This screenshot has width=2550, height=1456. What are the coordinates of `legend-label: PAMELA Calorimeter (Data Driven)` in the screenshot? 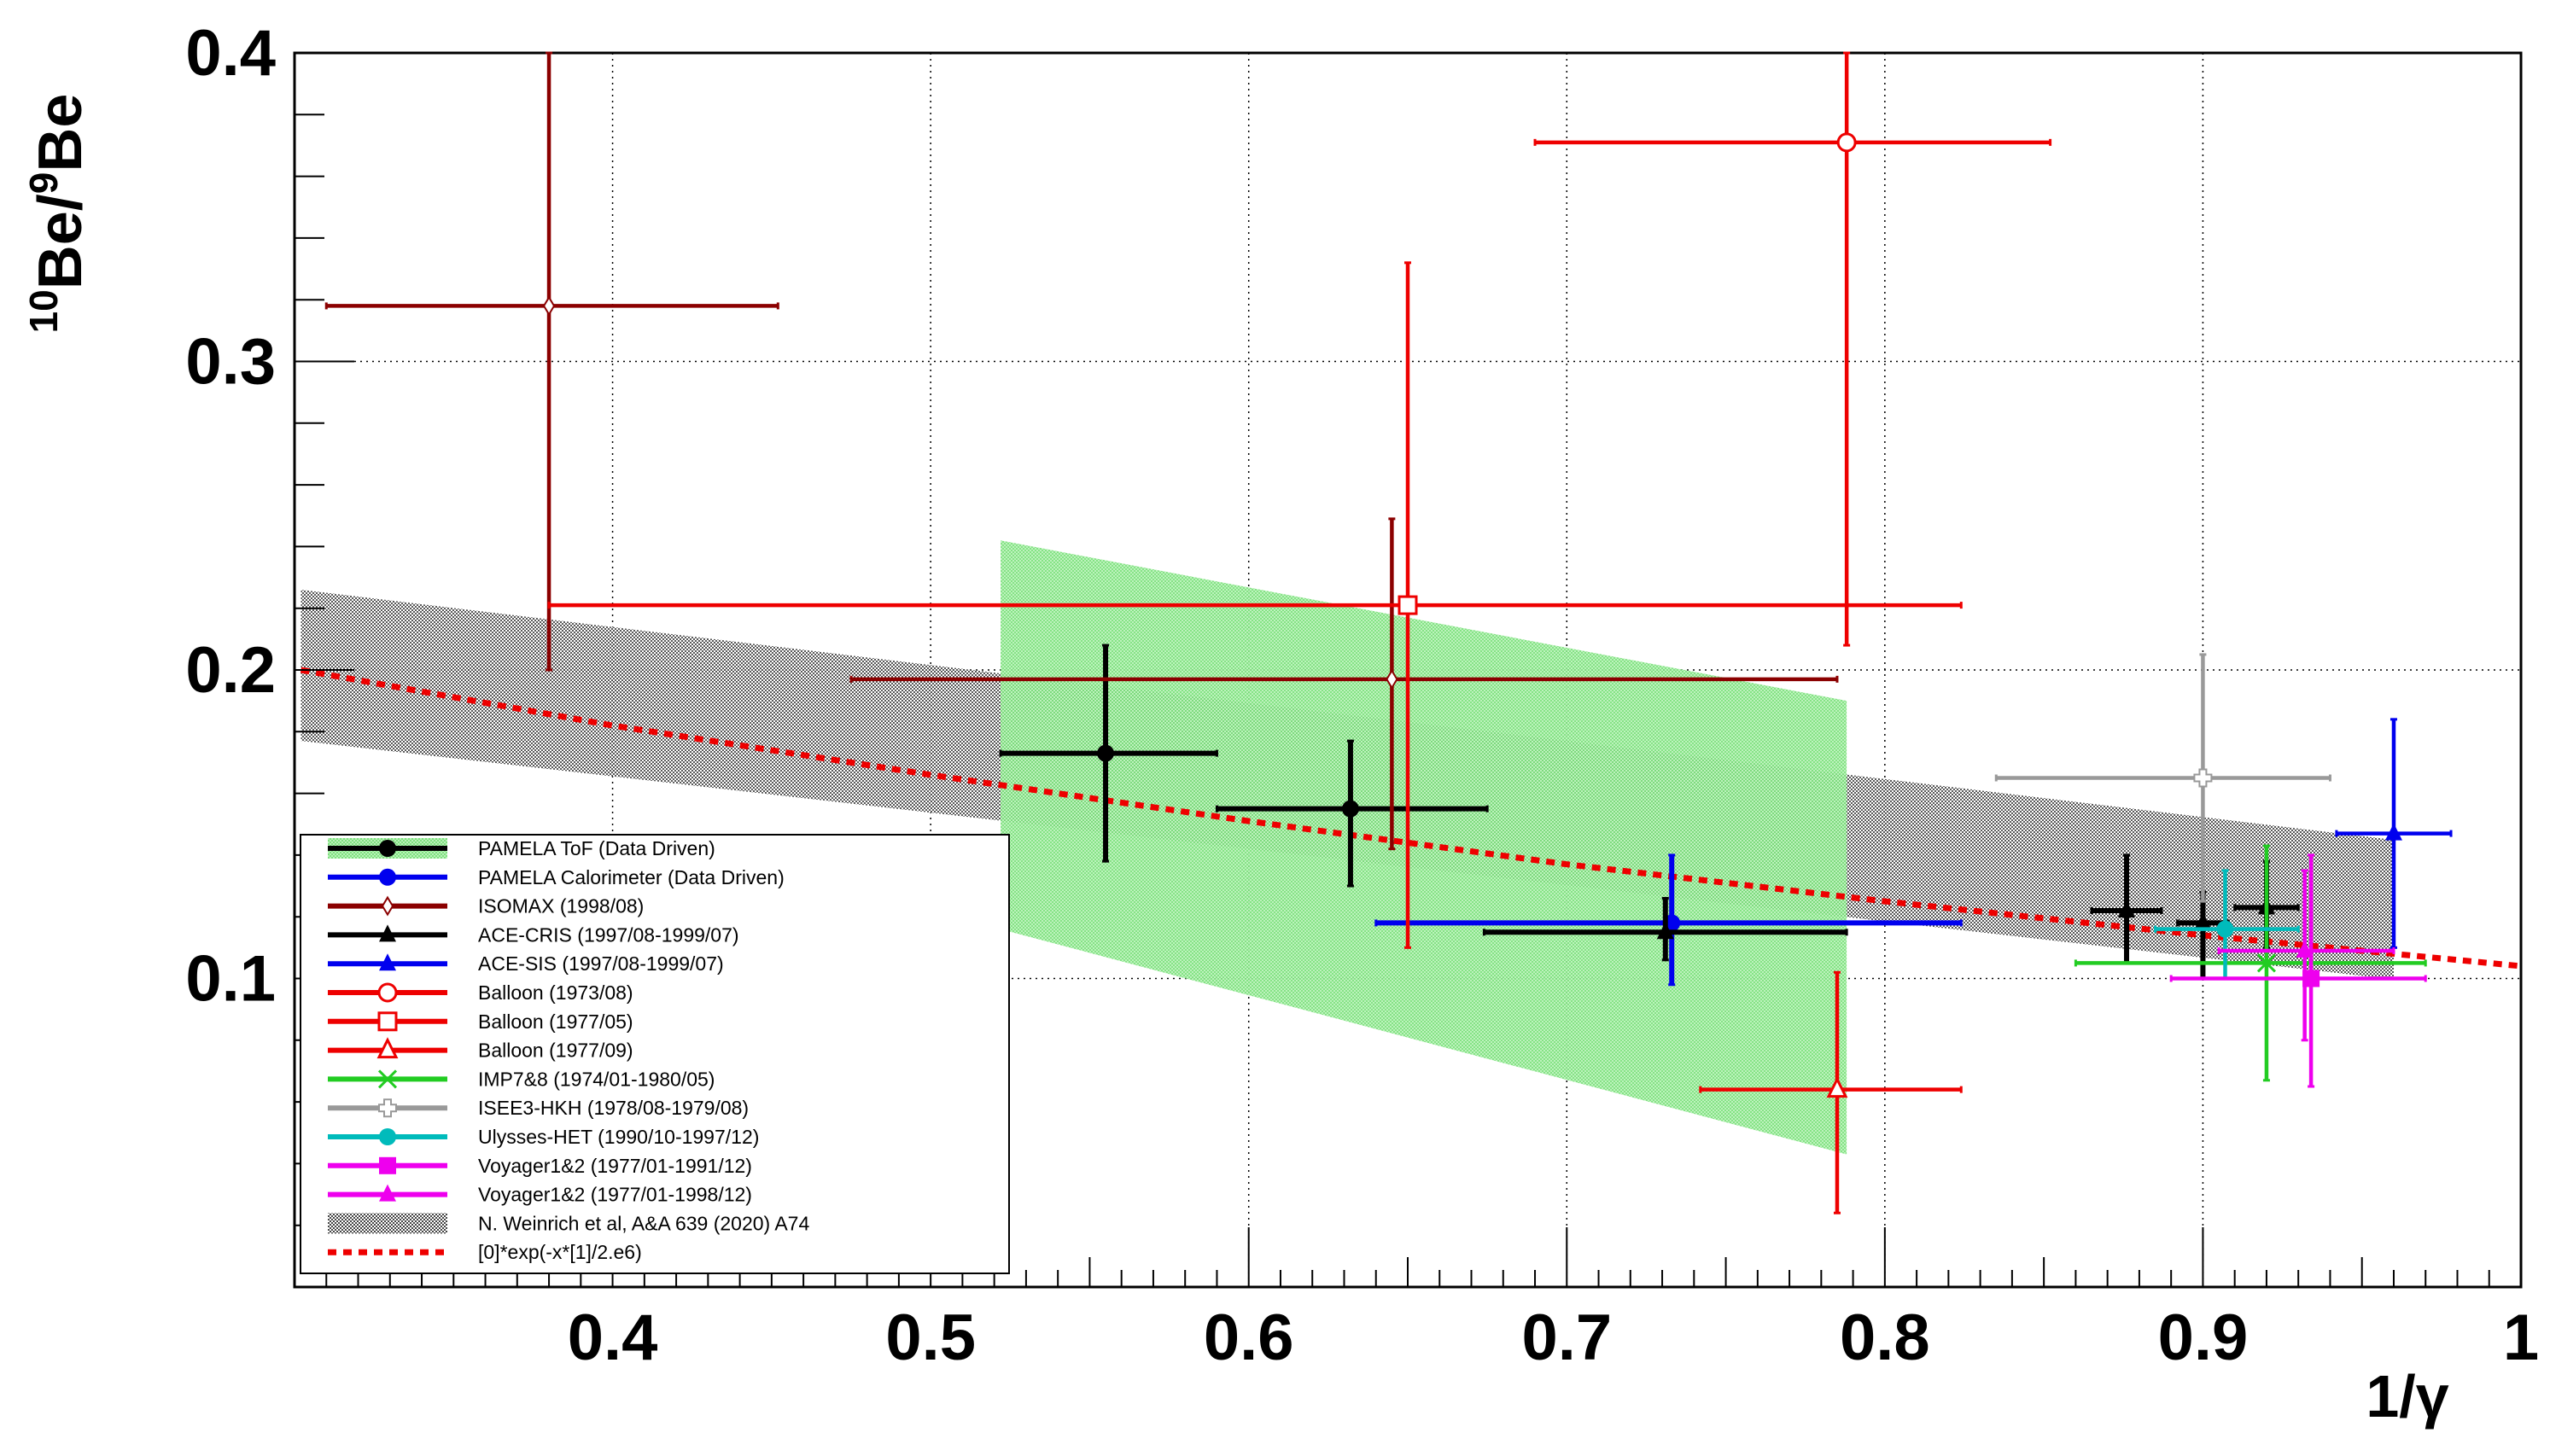 It's located at (631, 877).